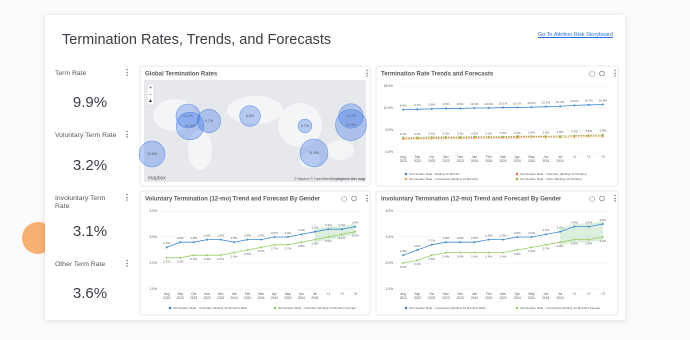 This screenshot has height=340, width=690. I want to click on data-label: 2.2%, so click(166, 262).